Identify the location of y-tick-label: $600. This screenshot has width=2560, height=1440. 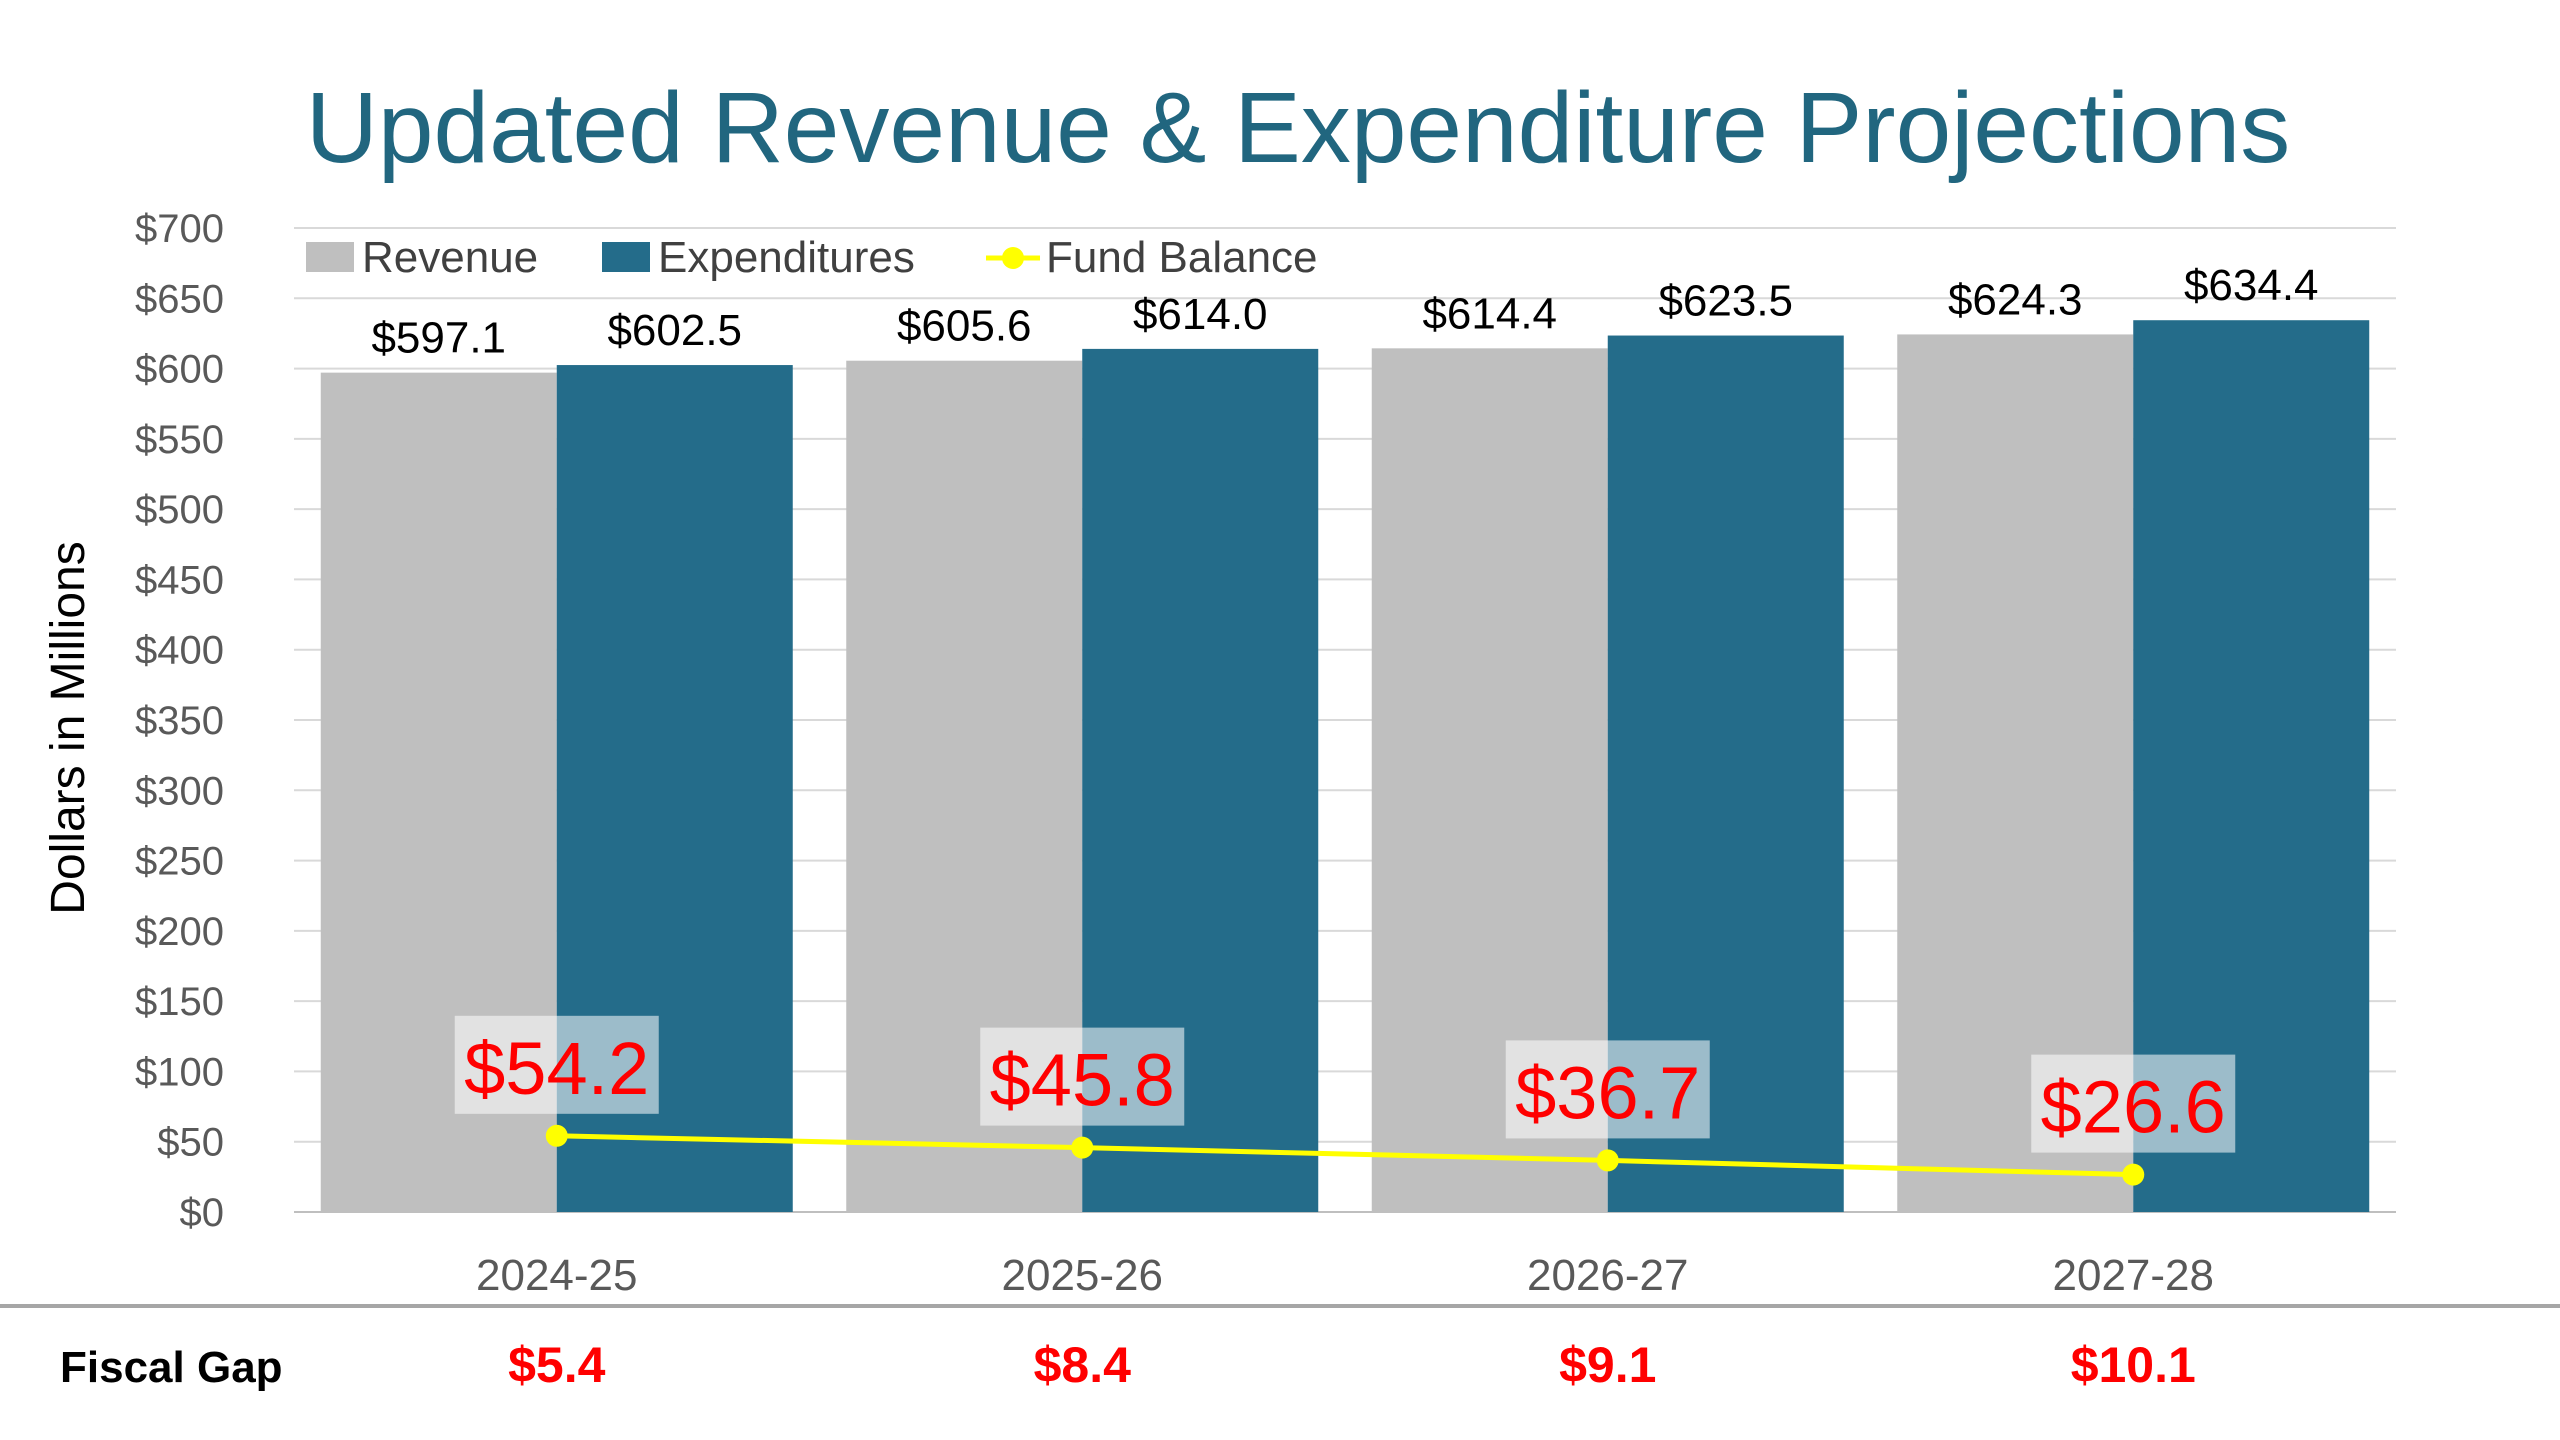
(179, 370).